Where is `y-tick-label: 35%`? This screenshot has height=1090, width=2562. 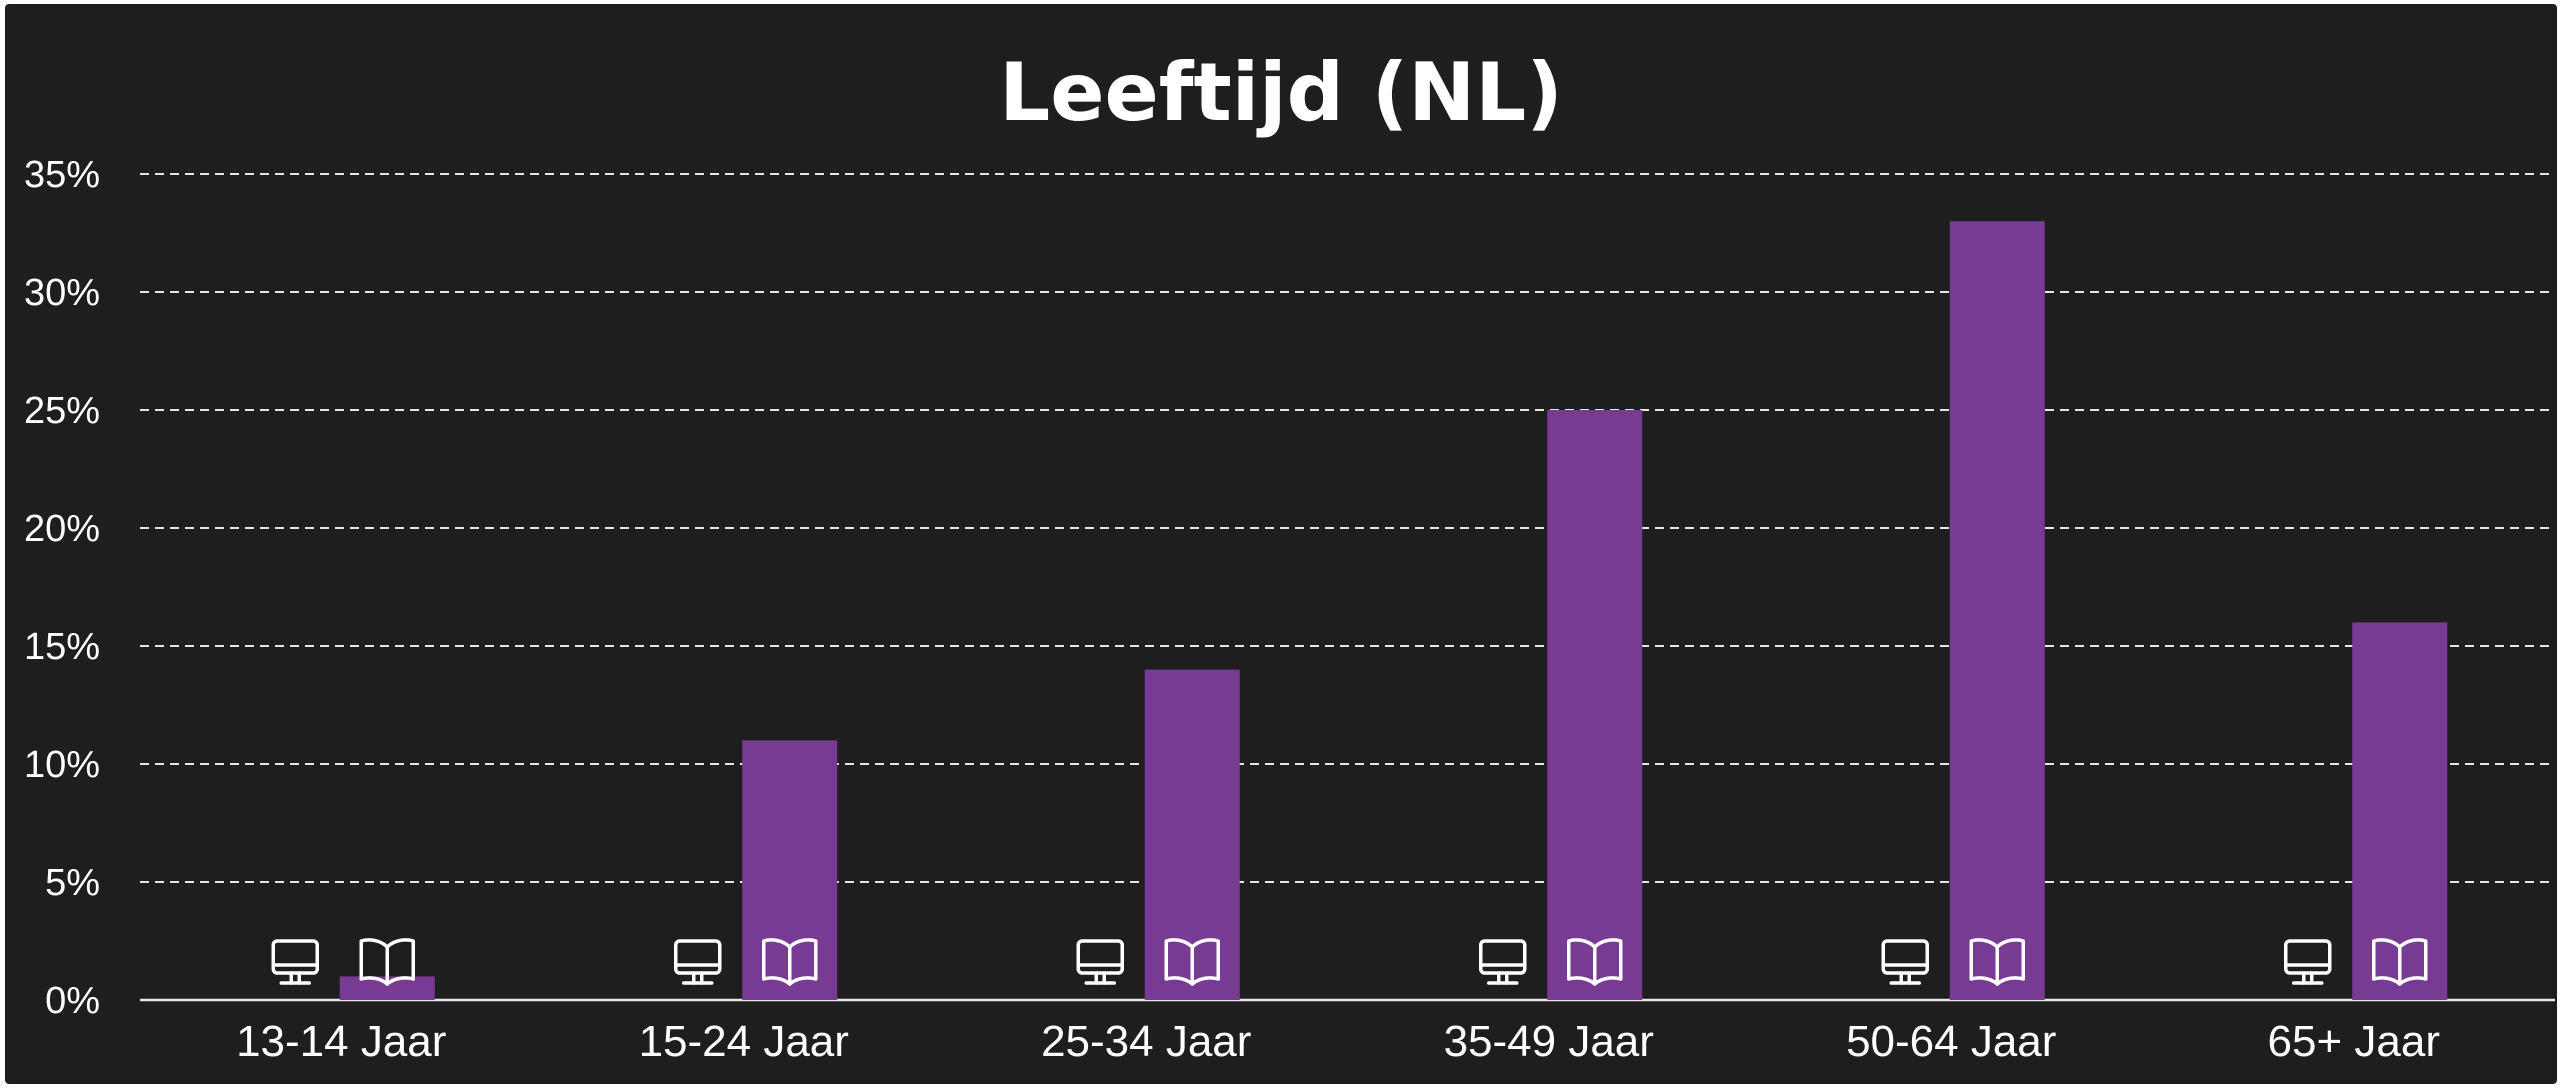
y-tick-label: 35% is located at coordinates (62, 175).